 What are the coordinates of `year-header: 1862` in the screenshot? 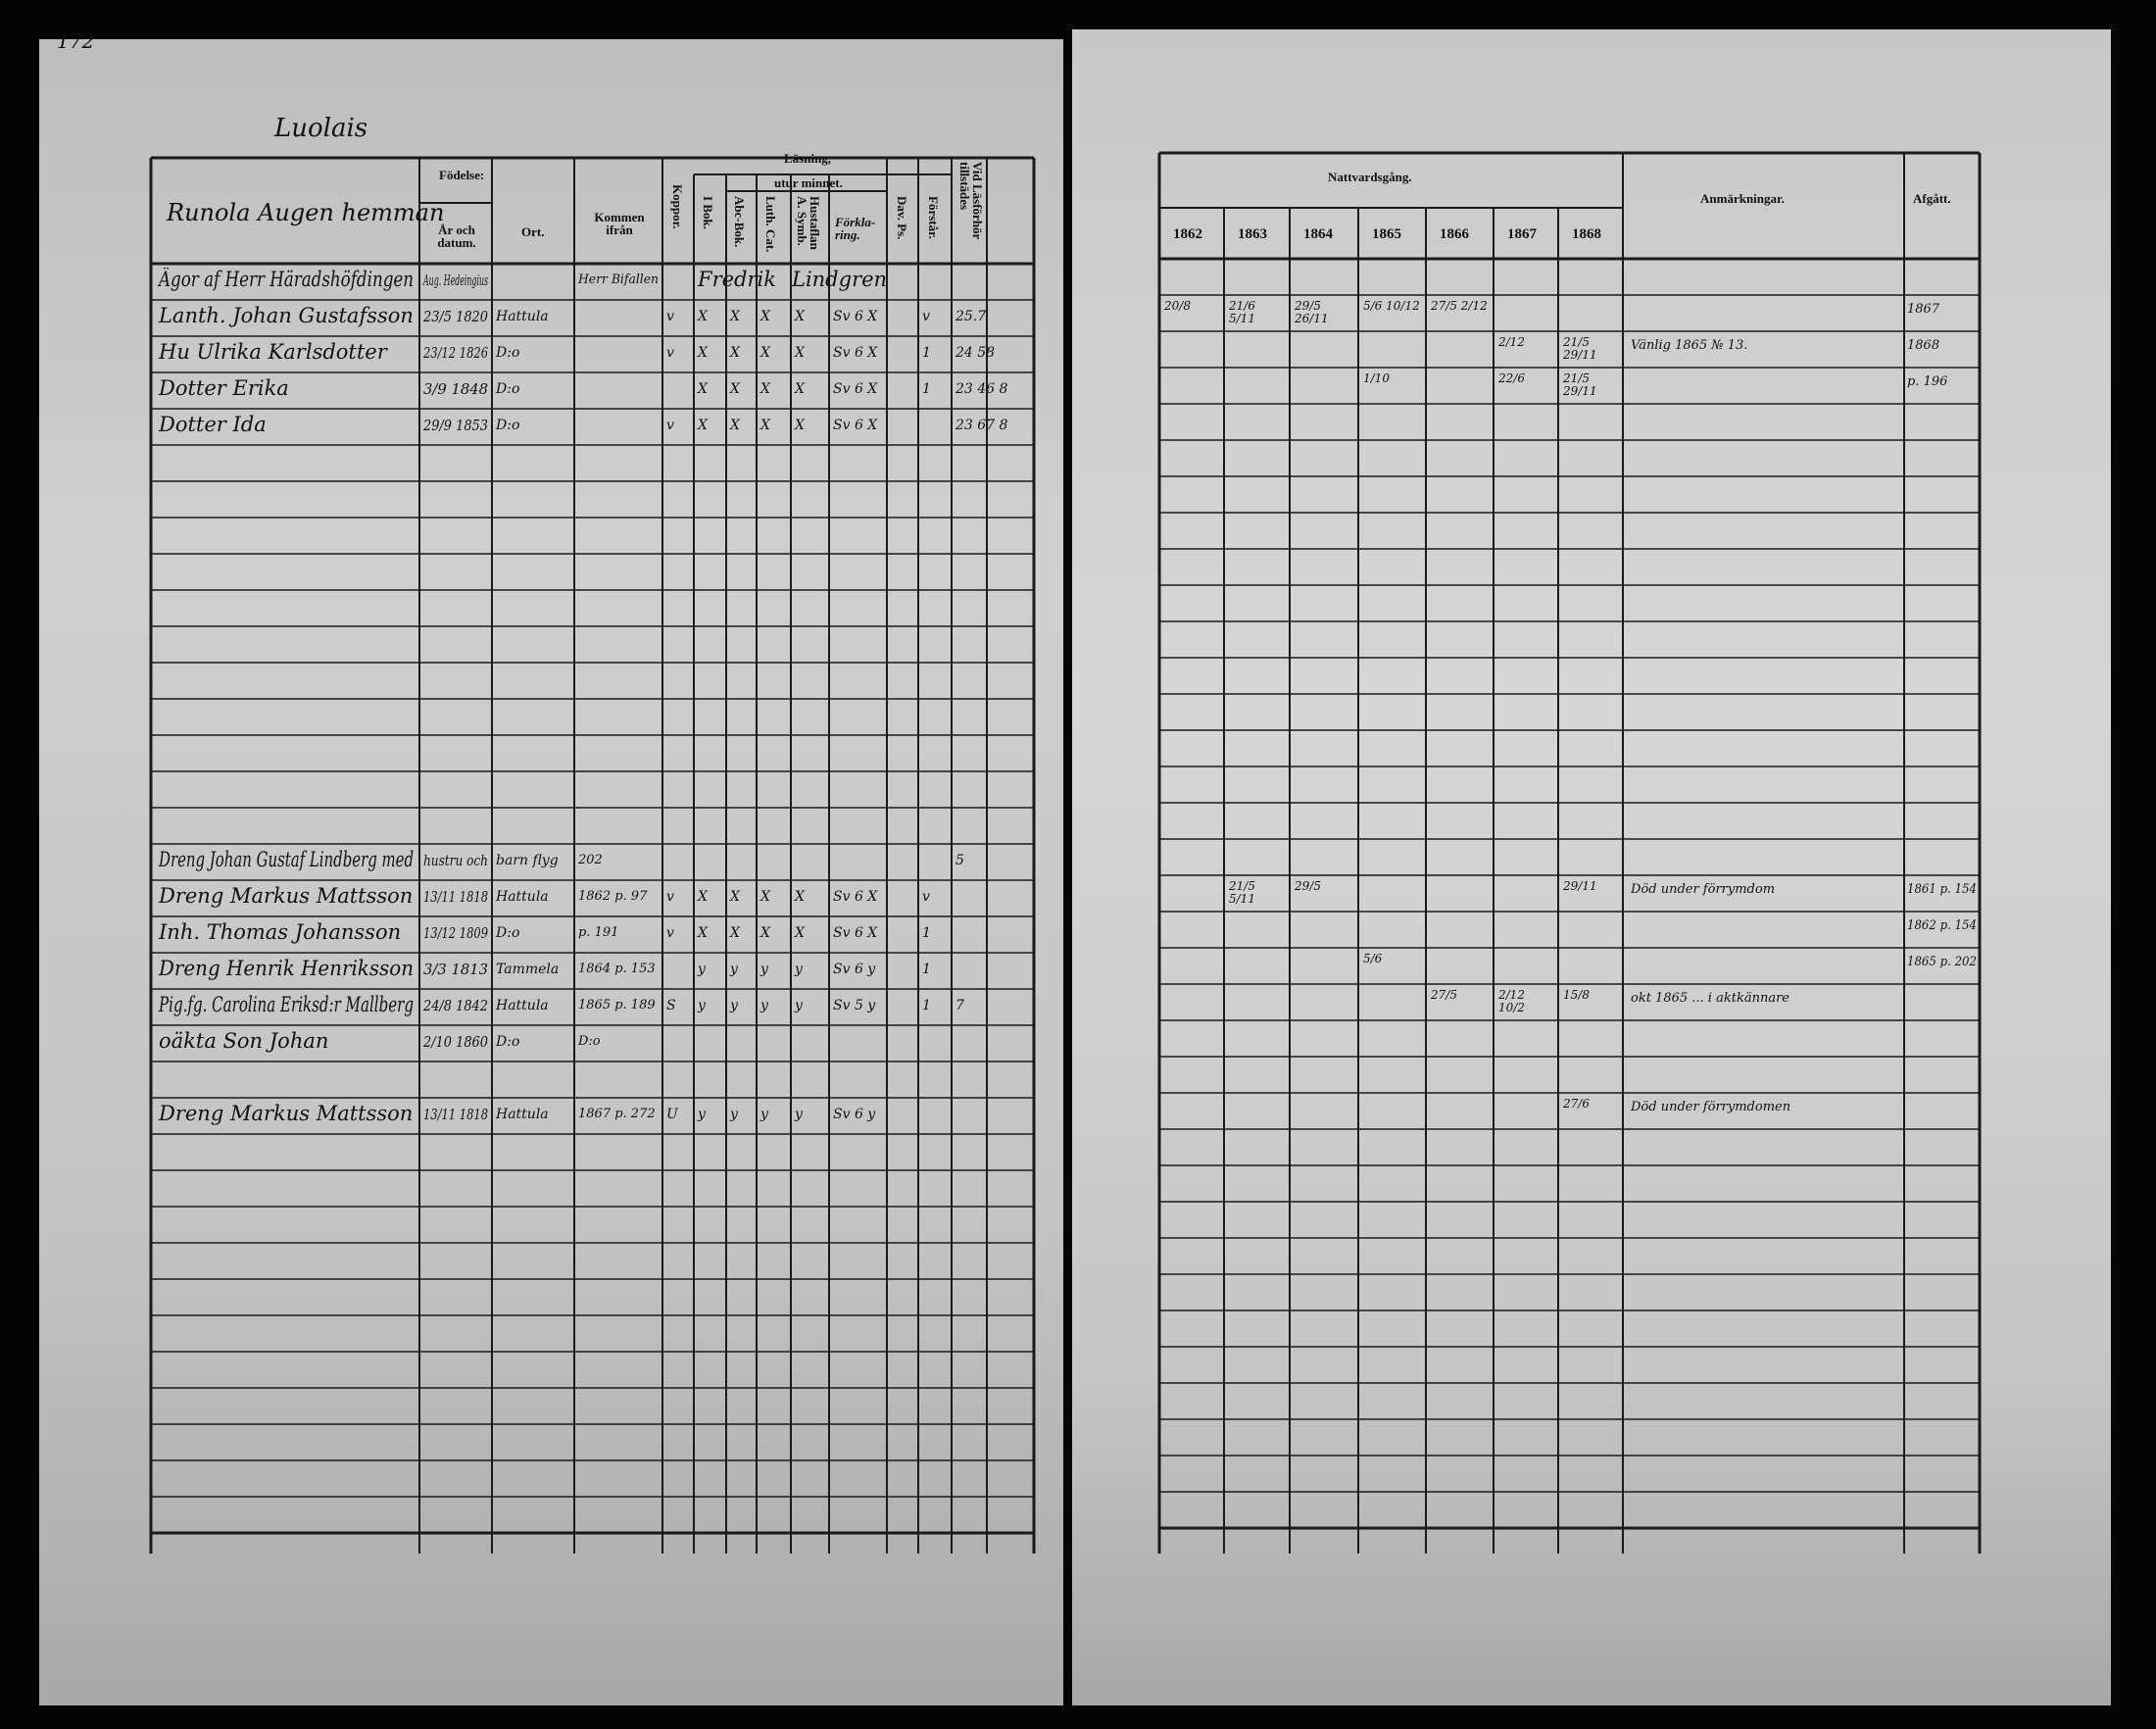 It's located at (1187, 234).